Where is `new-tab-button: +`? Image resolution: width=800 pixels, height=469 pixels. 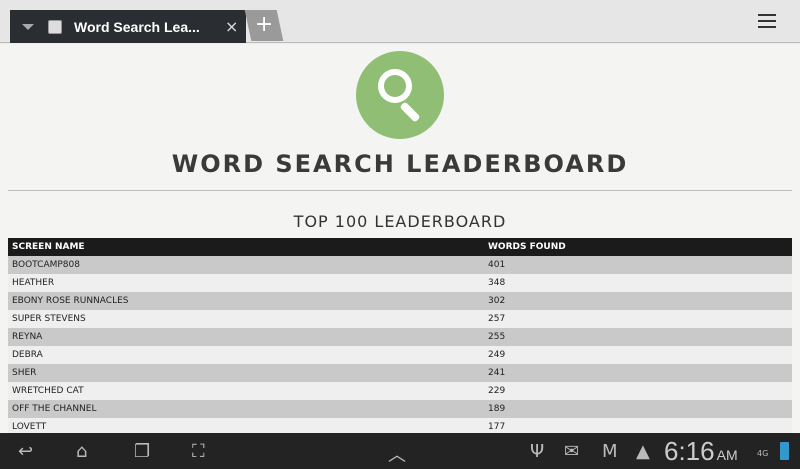 new-tab-button: + is located at coordinates (264, 25).